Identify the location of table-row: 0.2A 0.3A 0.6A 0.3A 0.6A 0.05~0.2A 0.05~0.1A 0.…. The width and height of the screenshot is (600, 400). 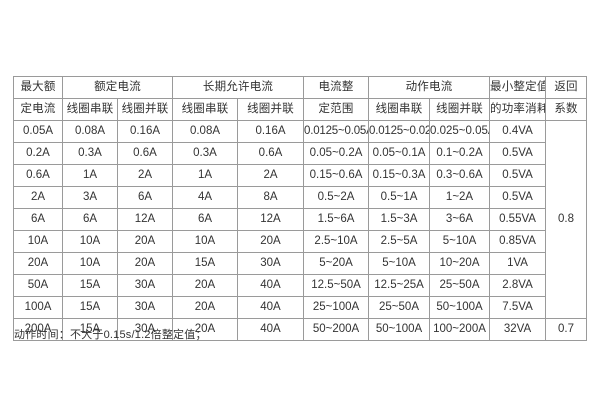
(300, 153).